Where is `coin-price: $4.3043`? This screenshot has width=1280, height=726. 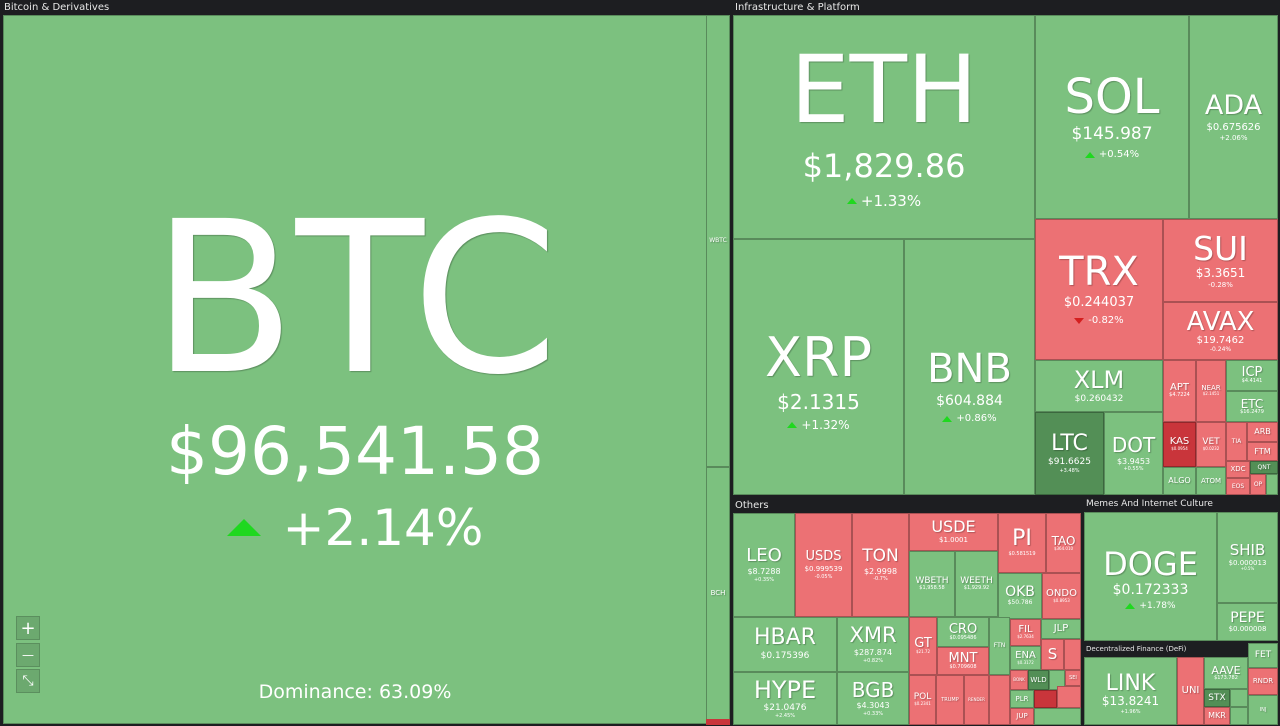
coin-price: $4.3043 is located at coordinates (873, 706).